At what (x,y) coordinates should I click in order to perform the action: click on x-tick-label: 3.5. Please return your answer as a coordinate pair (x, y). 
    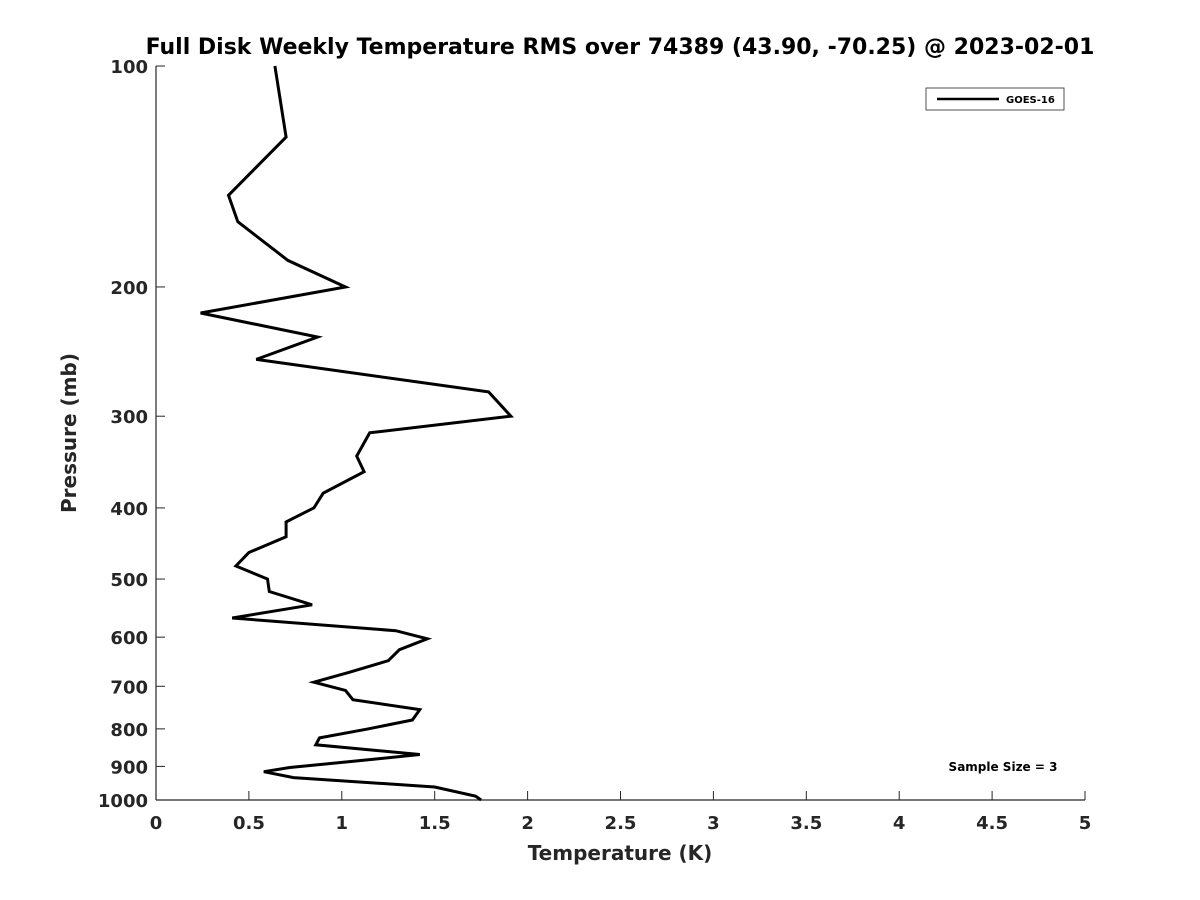
    Looking at the image, I should click on (806, 823).